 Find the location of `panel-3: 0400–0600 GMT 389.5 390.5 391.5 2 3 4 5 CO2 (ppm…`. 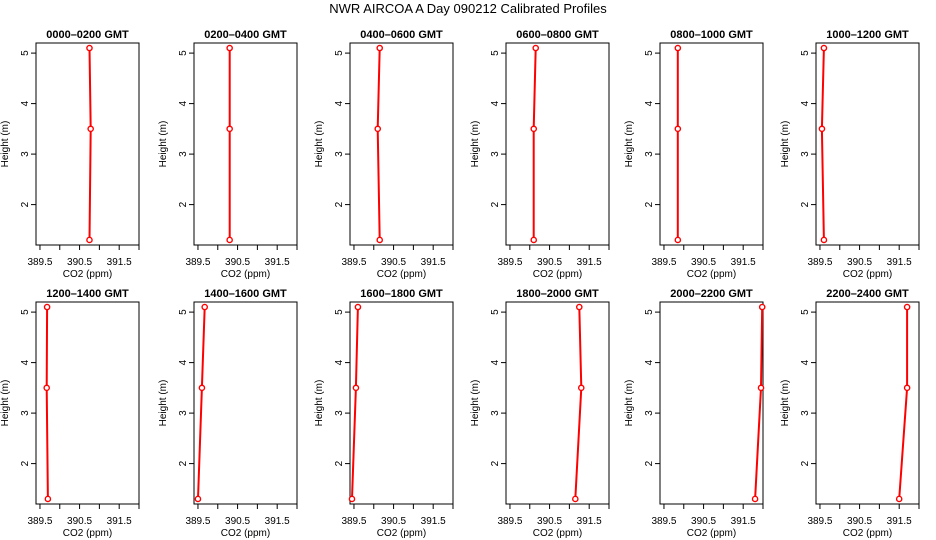

panel-3: 0400–0600 GMT 389.5 390.5 391.5 2 3 4 5 CO2 (ppm… is located at coordinates (384, 154).